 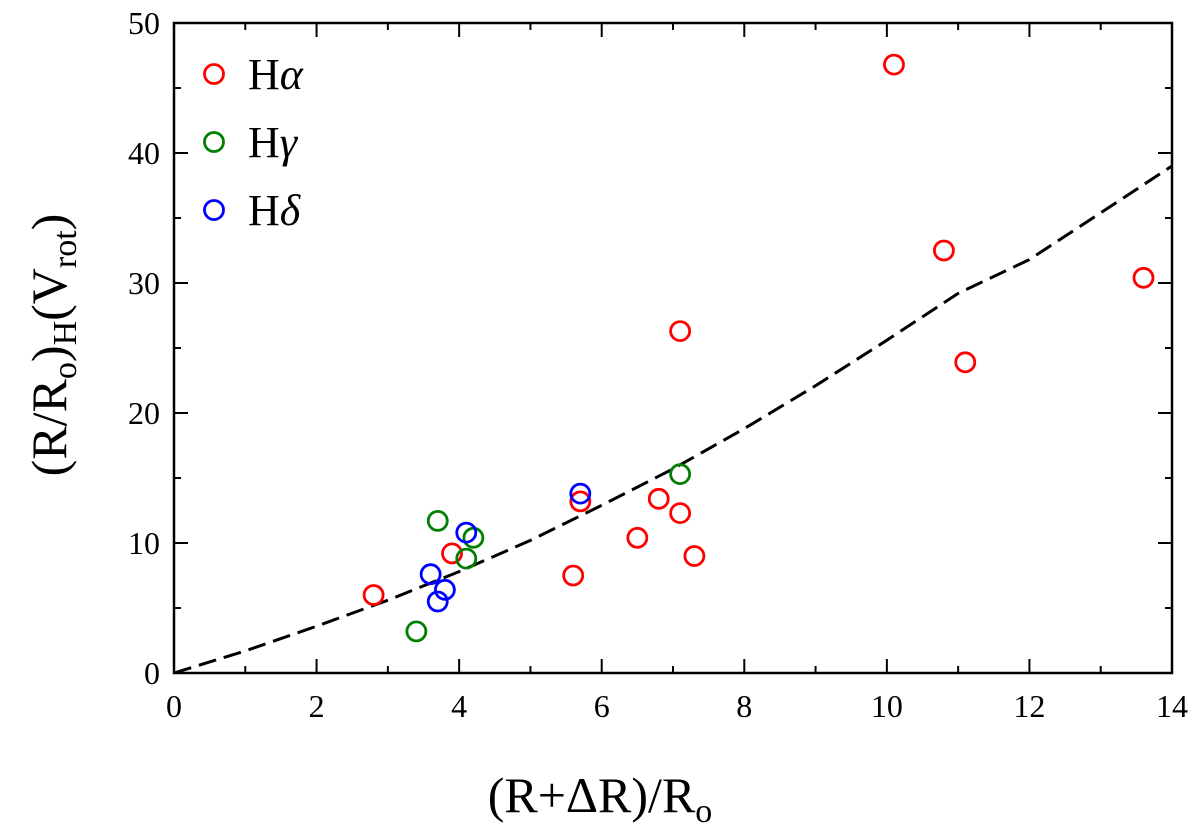 I want to click on y-axis-label-sub1: o, so click(x=65, y=370).